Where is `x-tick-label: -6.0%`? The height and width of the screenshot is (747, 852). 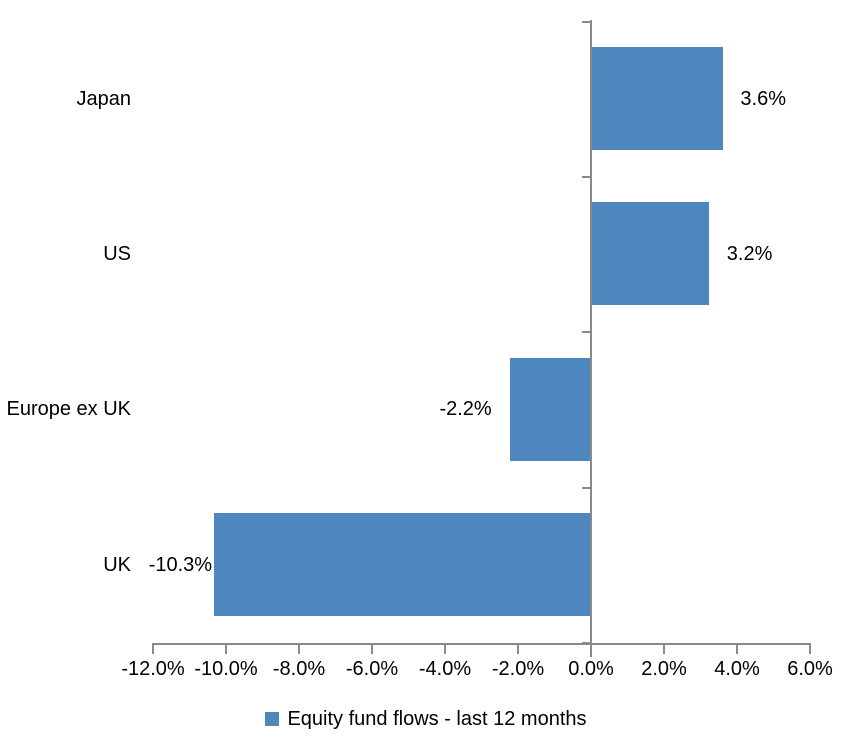 x-tick-label: -6.0% is located at coordinates (372, 669).